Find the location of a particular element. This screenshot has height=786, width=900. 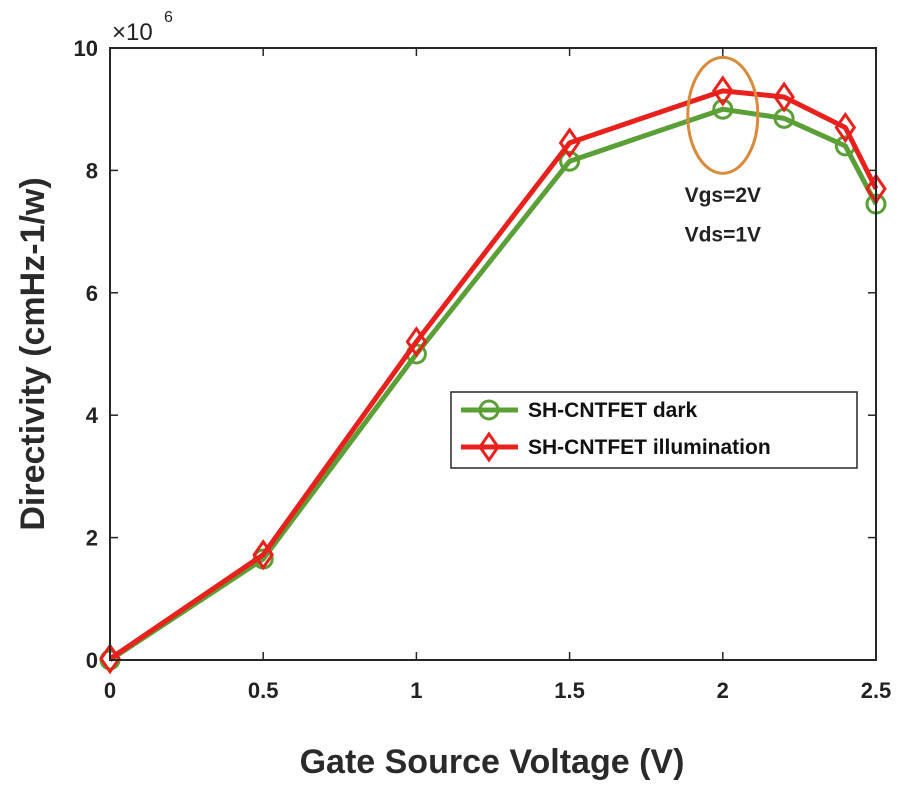

legend-sample-dark is located at coordinates (489, 410).